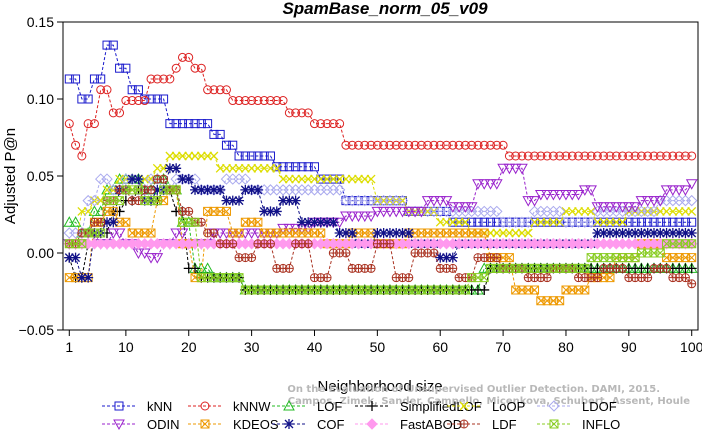 The image size is (702, 434). What do you see at coordinates (691, 347) in the screenshot?
I see `x-tick-label: 100` at bounding box center [691, 347].